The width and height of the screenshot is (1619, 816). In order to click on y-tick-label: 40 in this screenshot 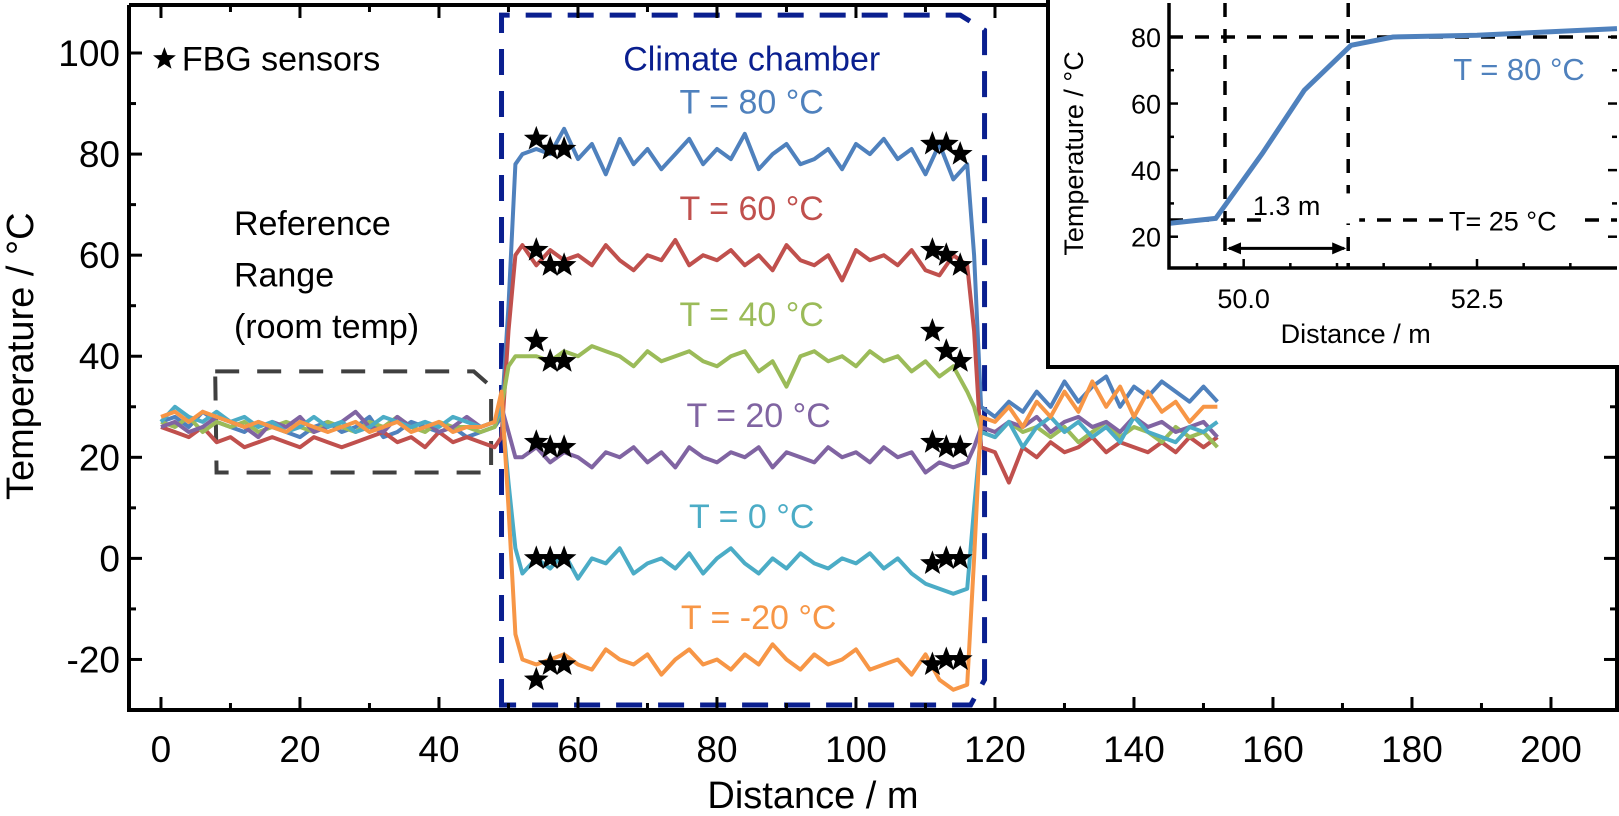, I will do `click(99, 356)`.